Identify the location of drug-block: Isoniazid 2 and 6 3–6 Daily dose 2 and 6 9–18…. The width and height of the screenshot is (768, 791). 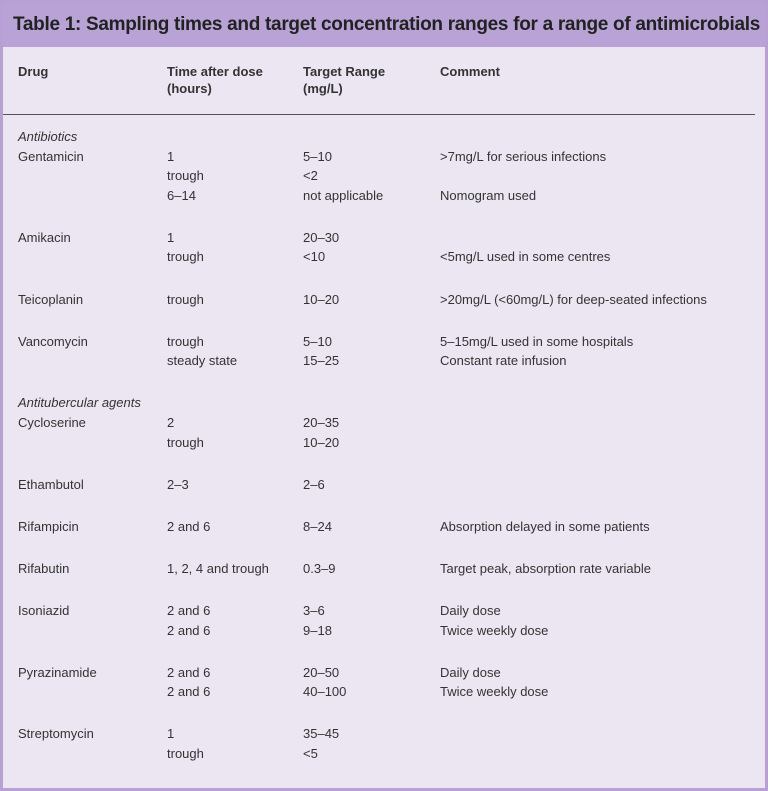
(391, 620).